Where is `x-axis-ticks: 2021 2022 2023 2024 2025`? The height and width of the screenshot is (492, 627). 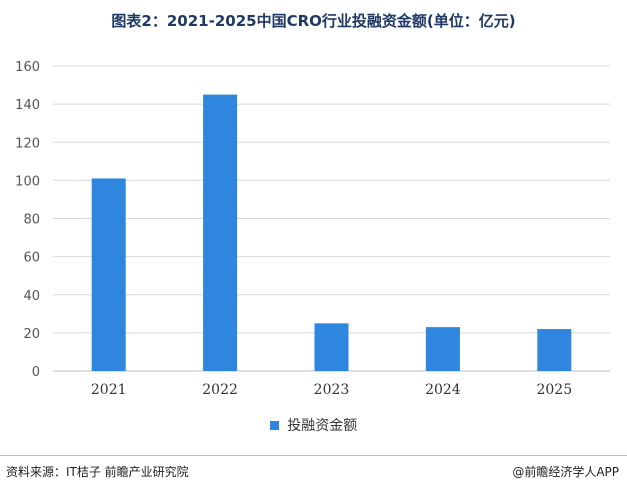 x-axis-ticks: 2021 2022 2023 2024 2025 is located at coordinates (331, 390).